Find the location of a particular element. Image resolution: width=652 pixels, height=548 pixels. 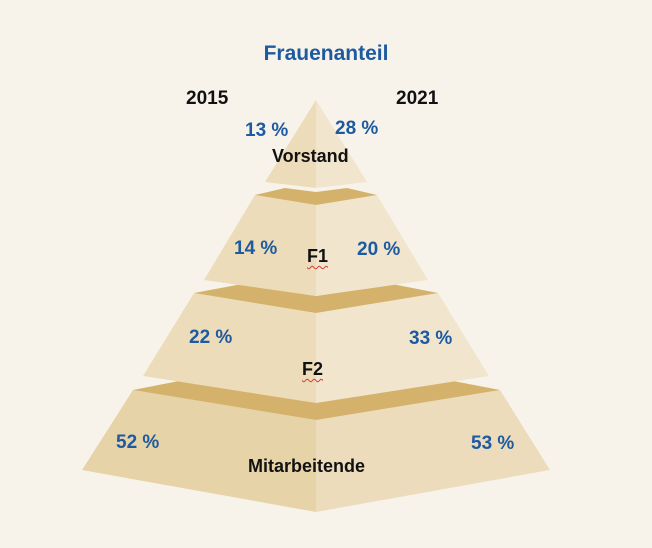

year-2015-label: 2015 is located at coordinates (207, 98).